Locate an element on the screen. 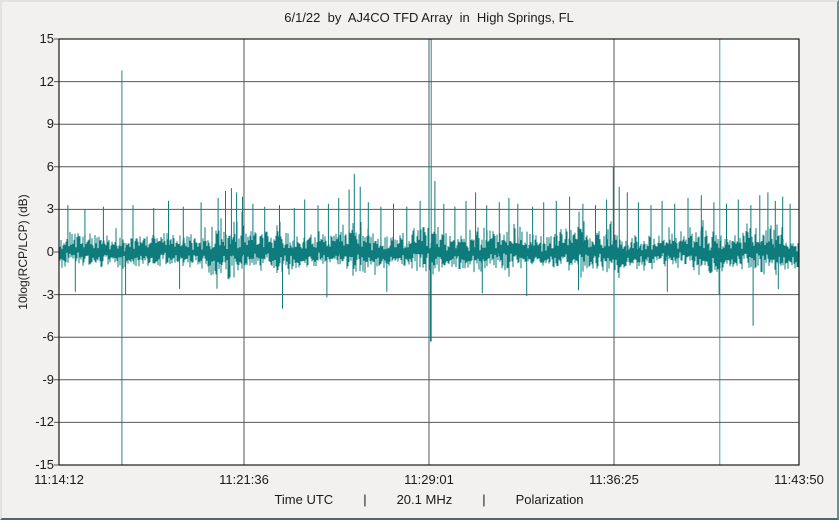  y-tick-label: 0 is located at coordinates (50, 251).